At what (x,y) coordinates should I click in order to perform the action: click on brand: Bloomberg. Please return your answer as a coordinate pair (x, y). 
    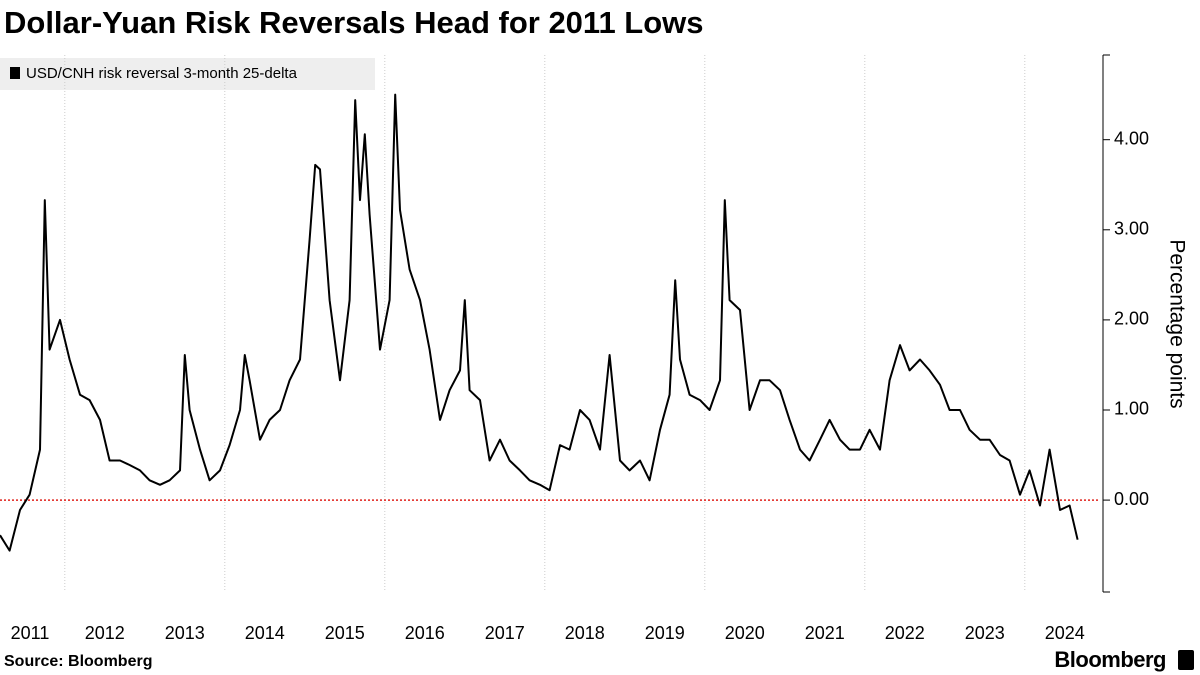
    Looking at the image, I should click on (1110, 659).